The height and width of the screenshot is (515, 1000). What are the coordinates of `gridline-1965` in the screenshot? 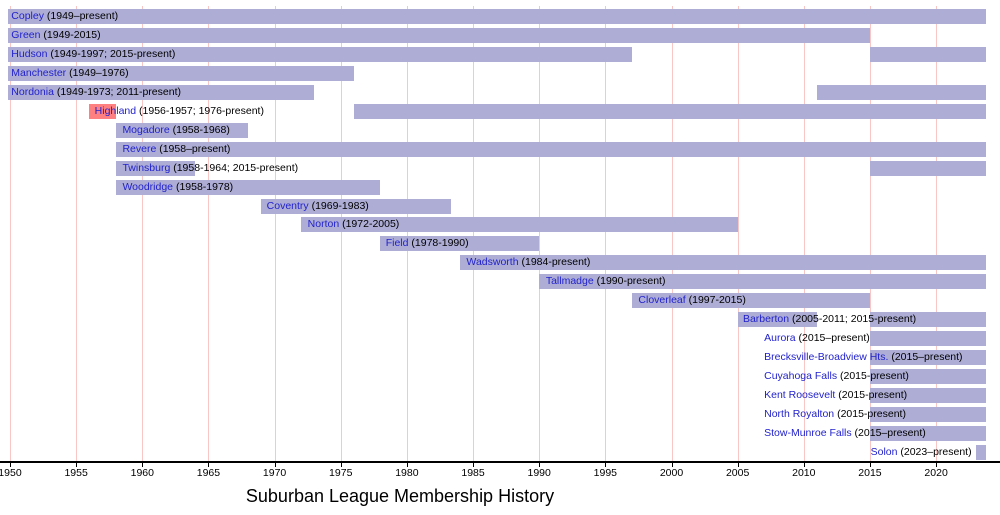 It's located at (209, 234).